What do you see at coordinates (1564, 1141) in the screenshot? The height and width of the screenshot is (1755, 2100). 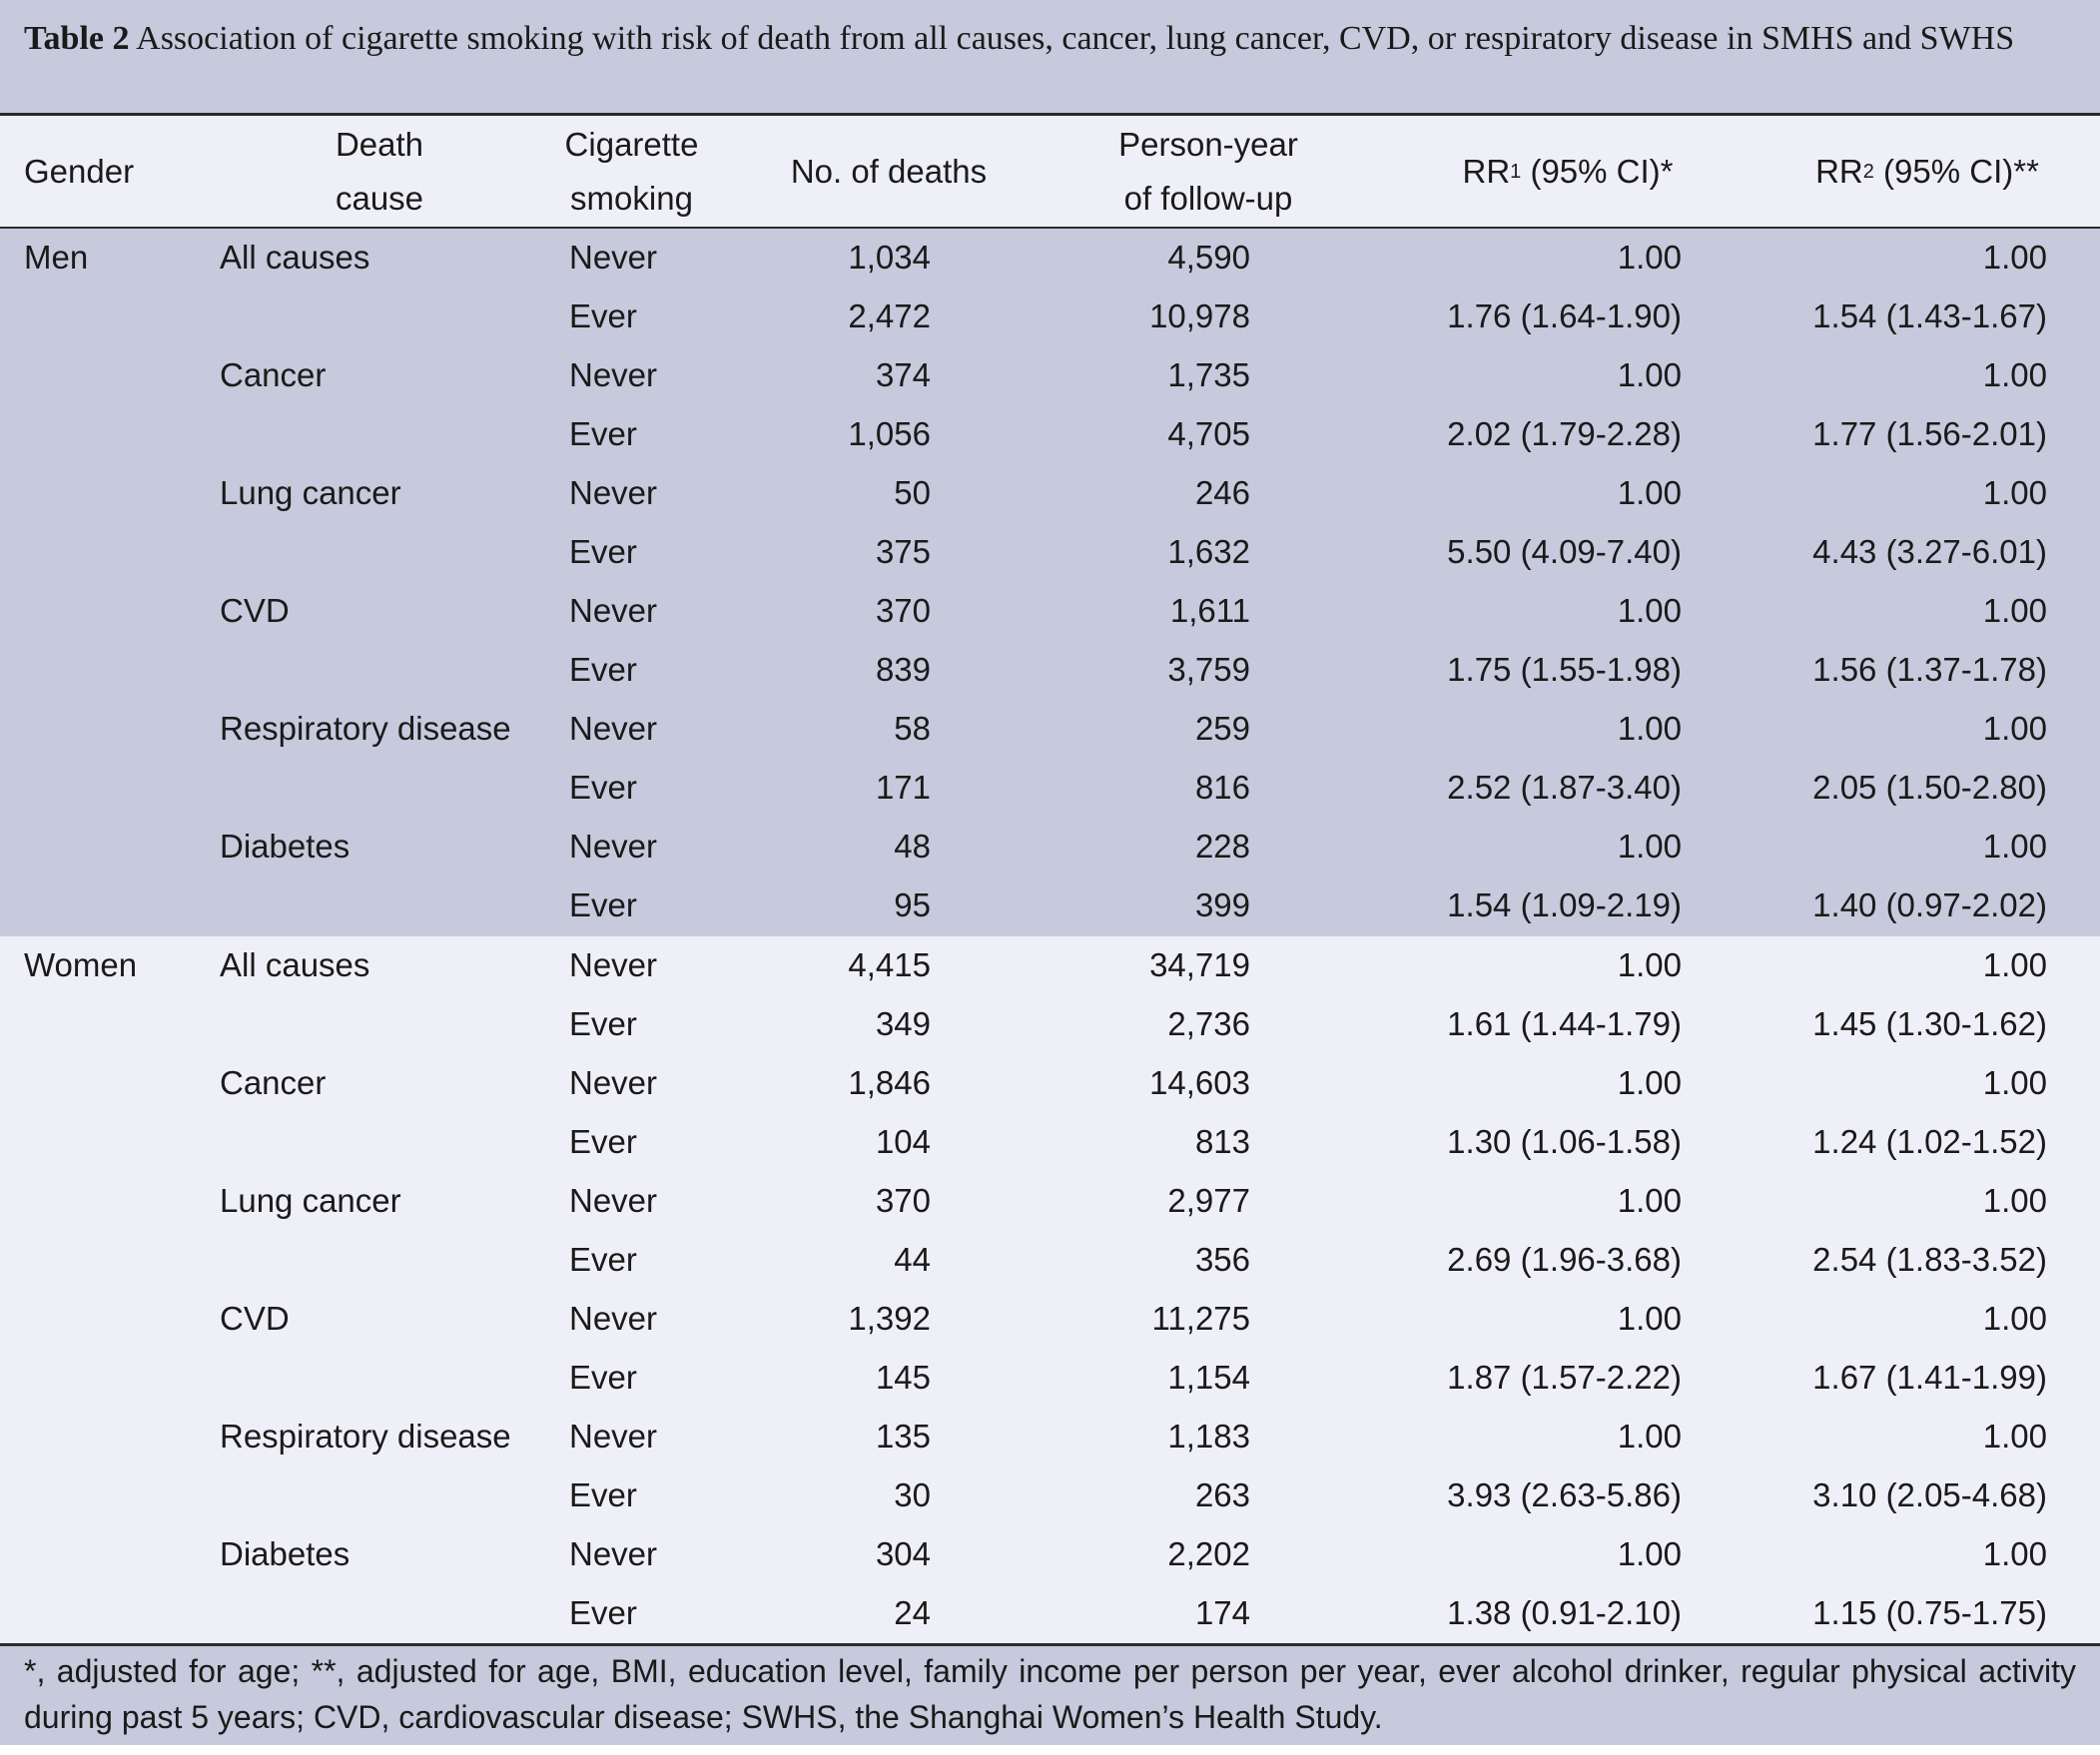 I see `cell-rr1: 1.30 (1.06-1.58)` at bounding box center [1564, 1141].